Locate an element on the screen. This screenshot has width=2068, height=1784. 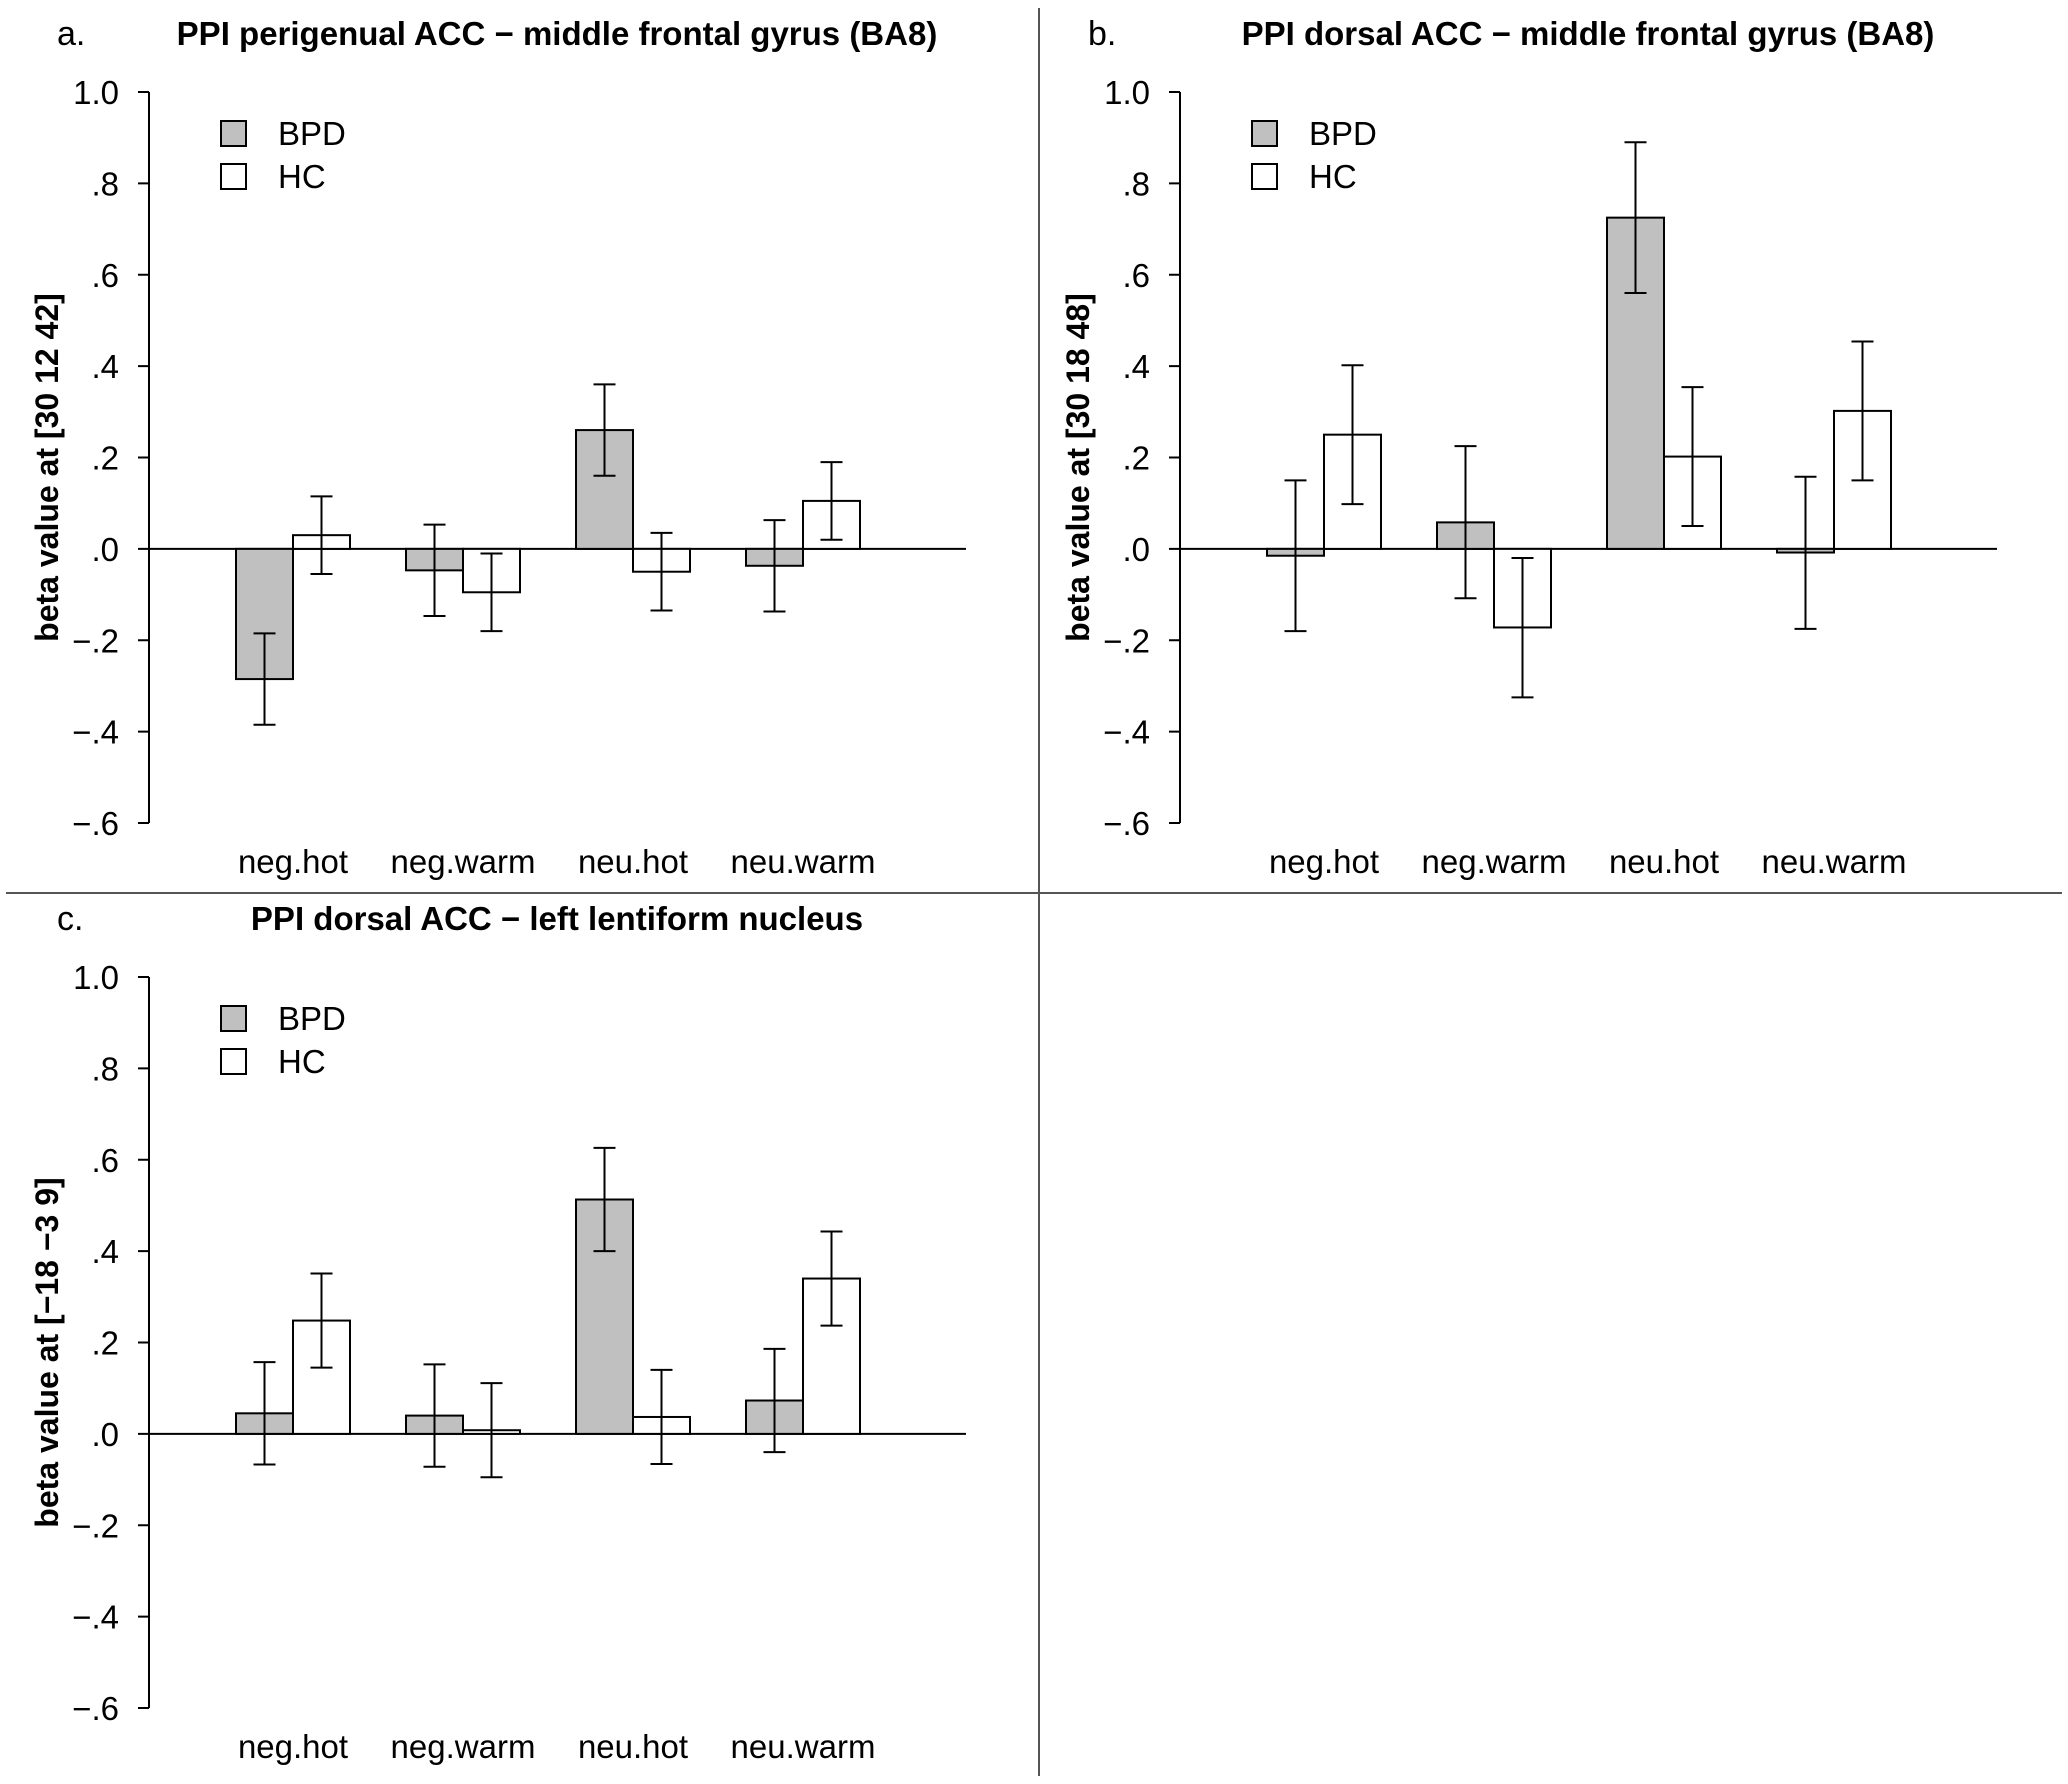
y-axis-label: beta value at [−18 −3 9] is located at coordinates (47, 1352).